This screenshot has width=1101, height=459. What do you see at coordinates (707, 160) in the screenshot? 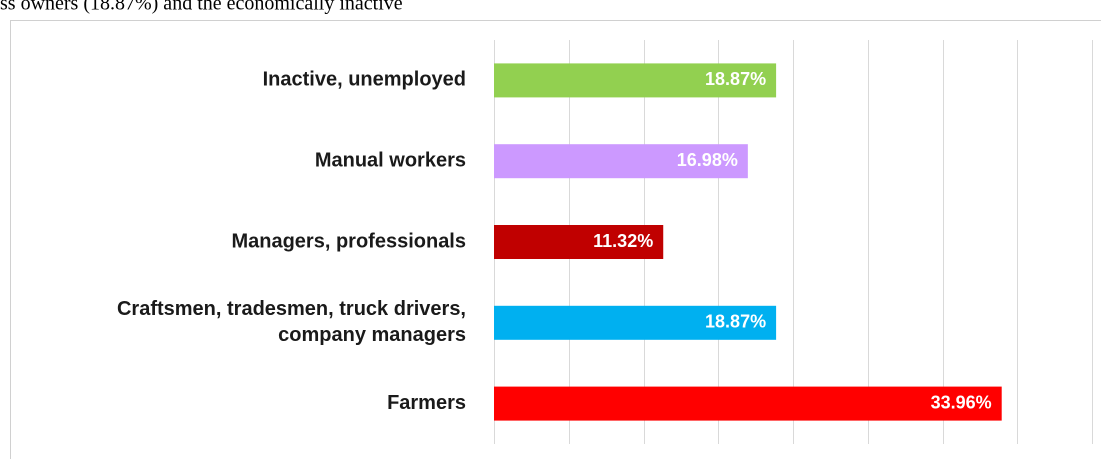
I see `value-label: 16.98%` at bounding box center [707, 160].